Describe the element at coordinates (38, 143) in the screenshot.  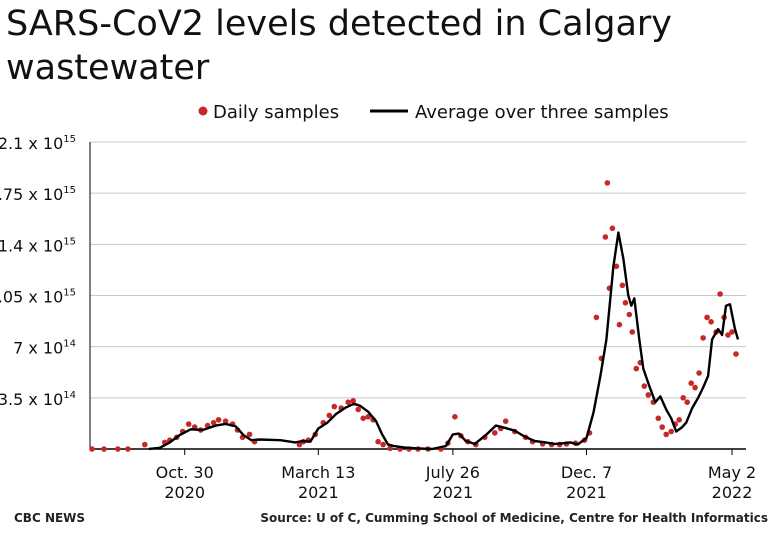
I see `y-tick-label: 2.1 x 10¹⁵` at that location.